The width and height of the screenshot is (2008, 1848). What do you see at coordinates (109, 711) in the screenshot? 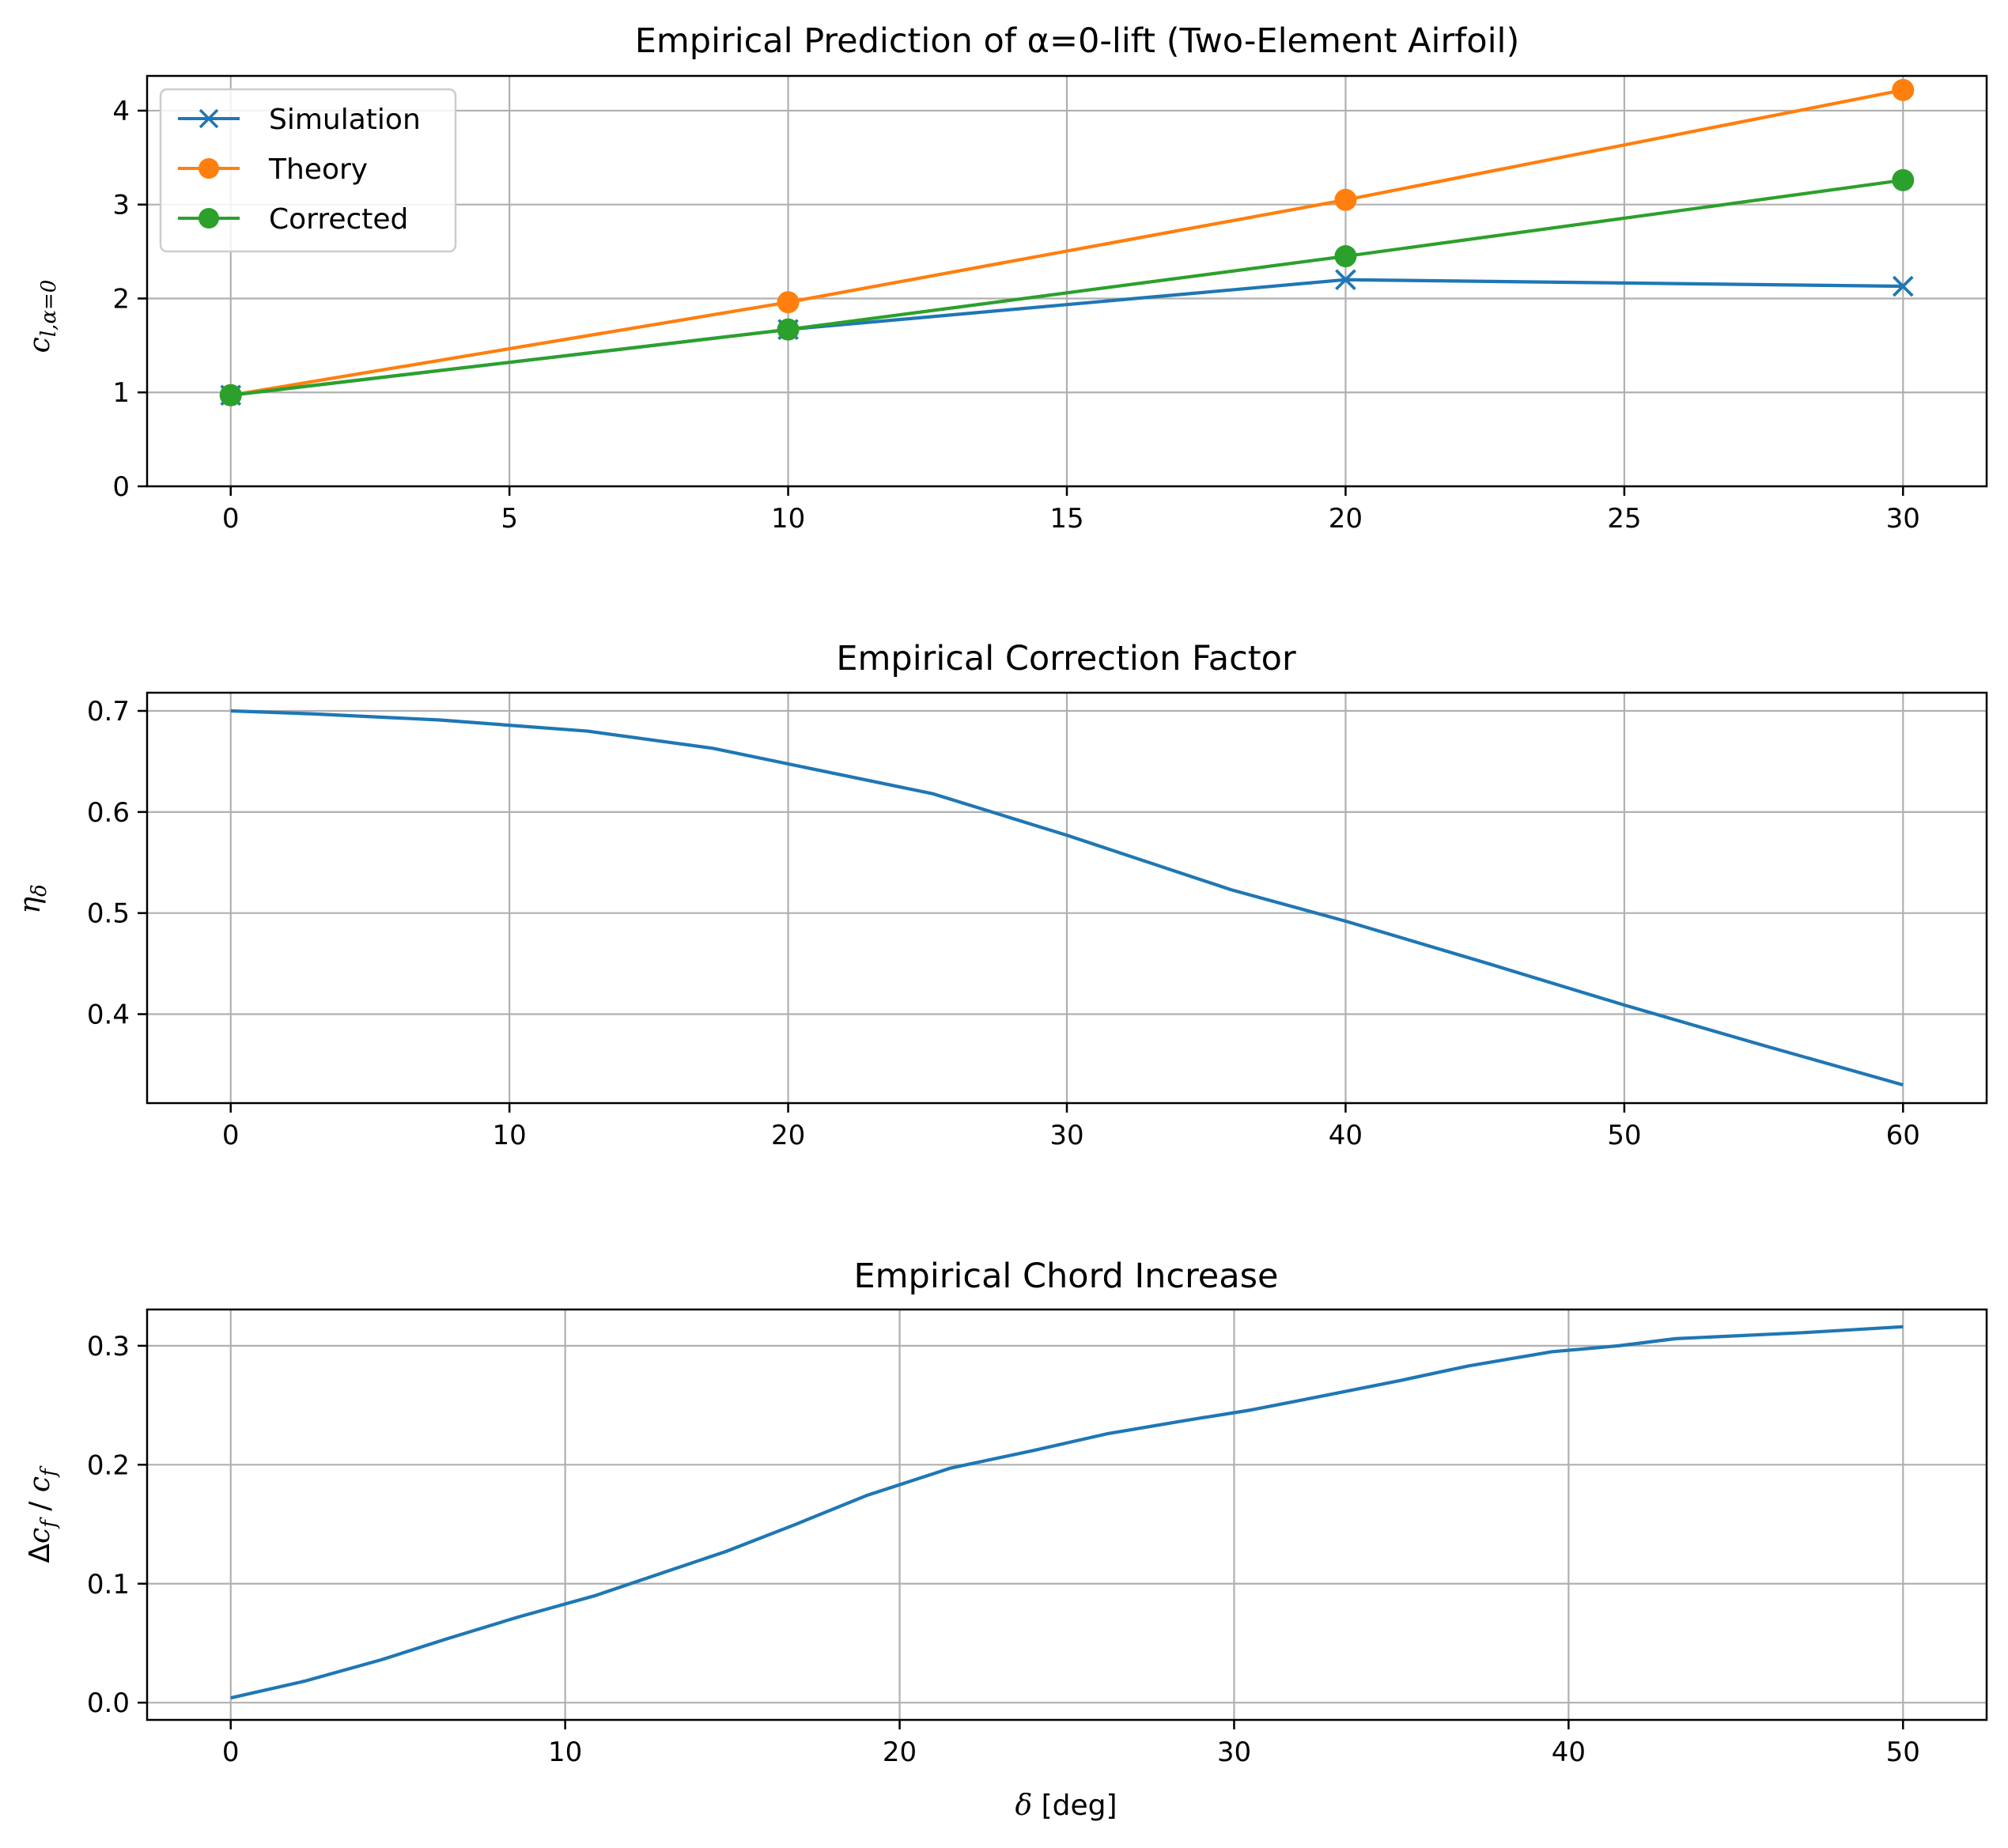
I see `y-tick-label: 0.7` at bounding box center [109, 711].